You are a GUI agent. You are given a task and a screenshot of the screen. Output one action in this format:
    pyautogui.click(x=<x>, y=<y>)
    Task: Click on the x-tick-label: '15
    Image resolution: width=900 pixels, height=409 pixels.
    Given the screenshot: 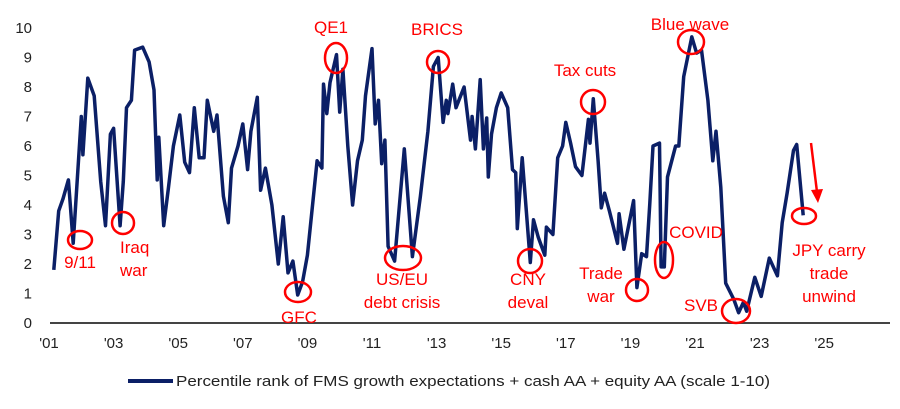 What is the action you would take?
    pyautogui.click(x=501, y=343)
    